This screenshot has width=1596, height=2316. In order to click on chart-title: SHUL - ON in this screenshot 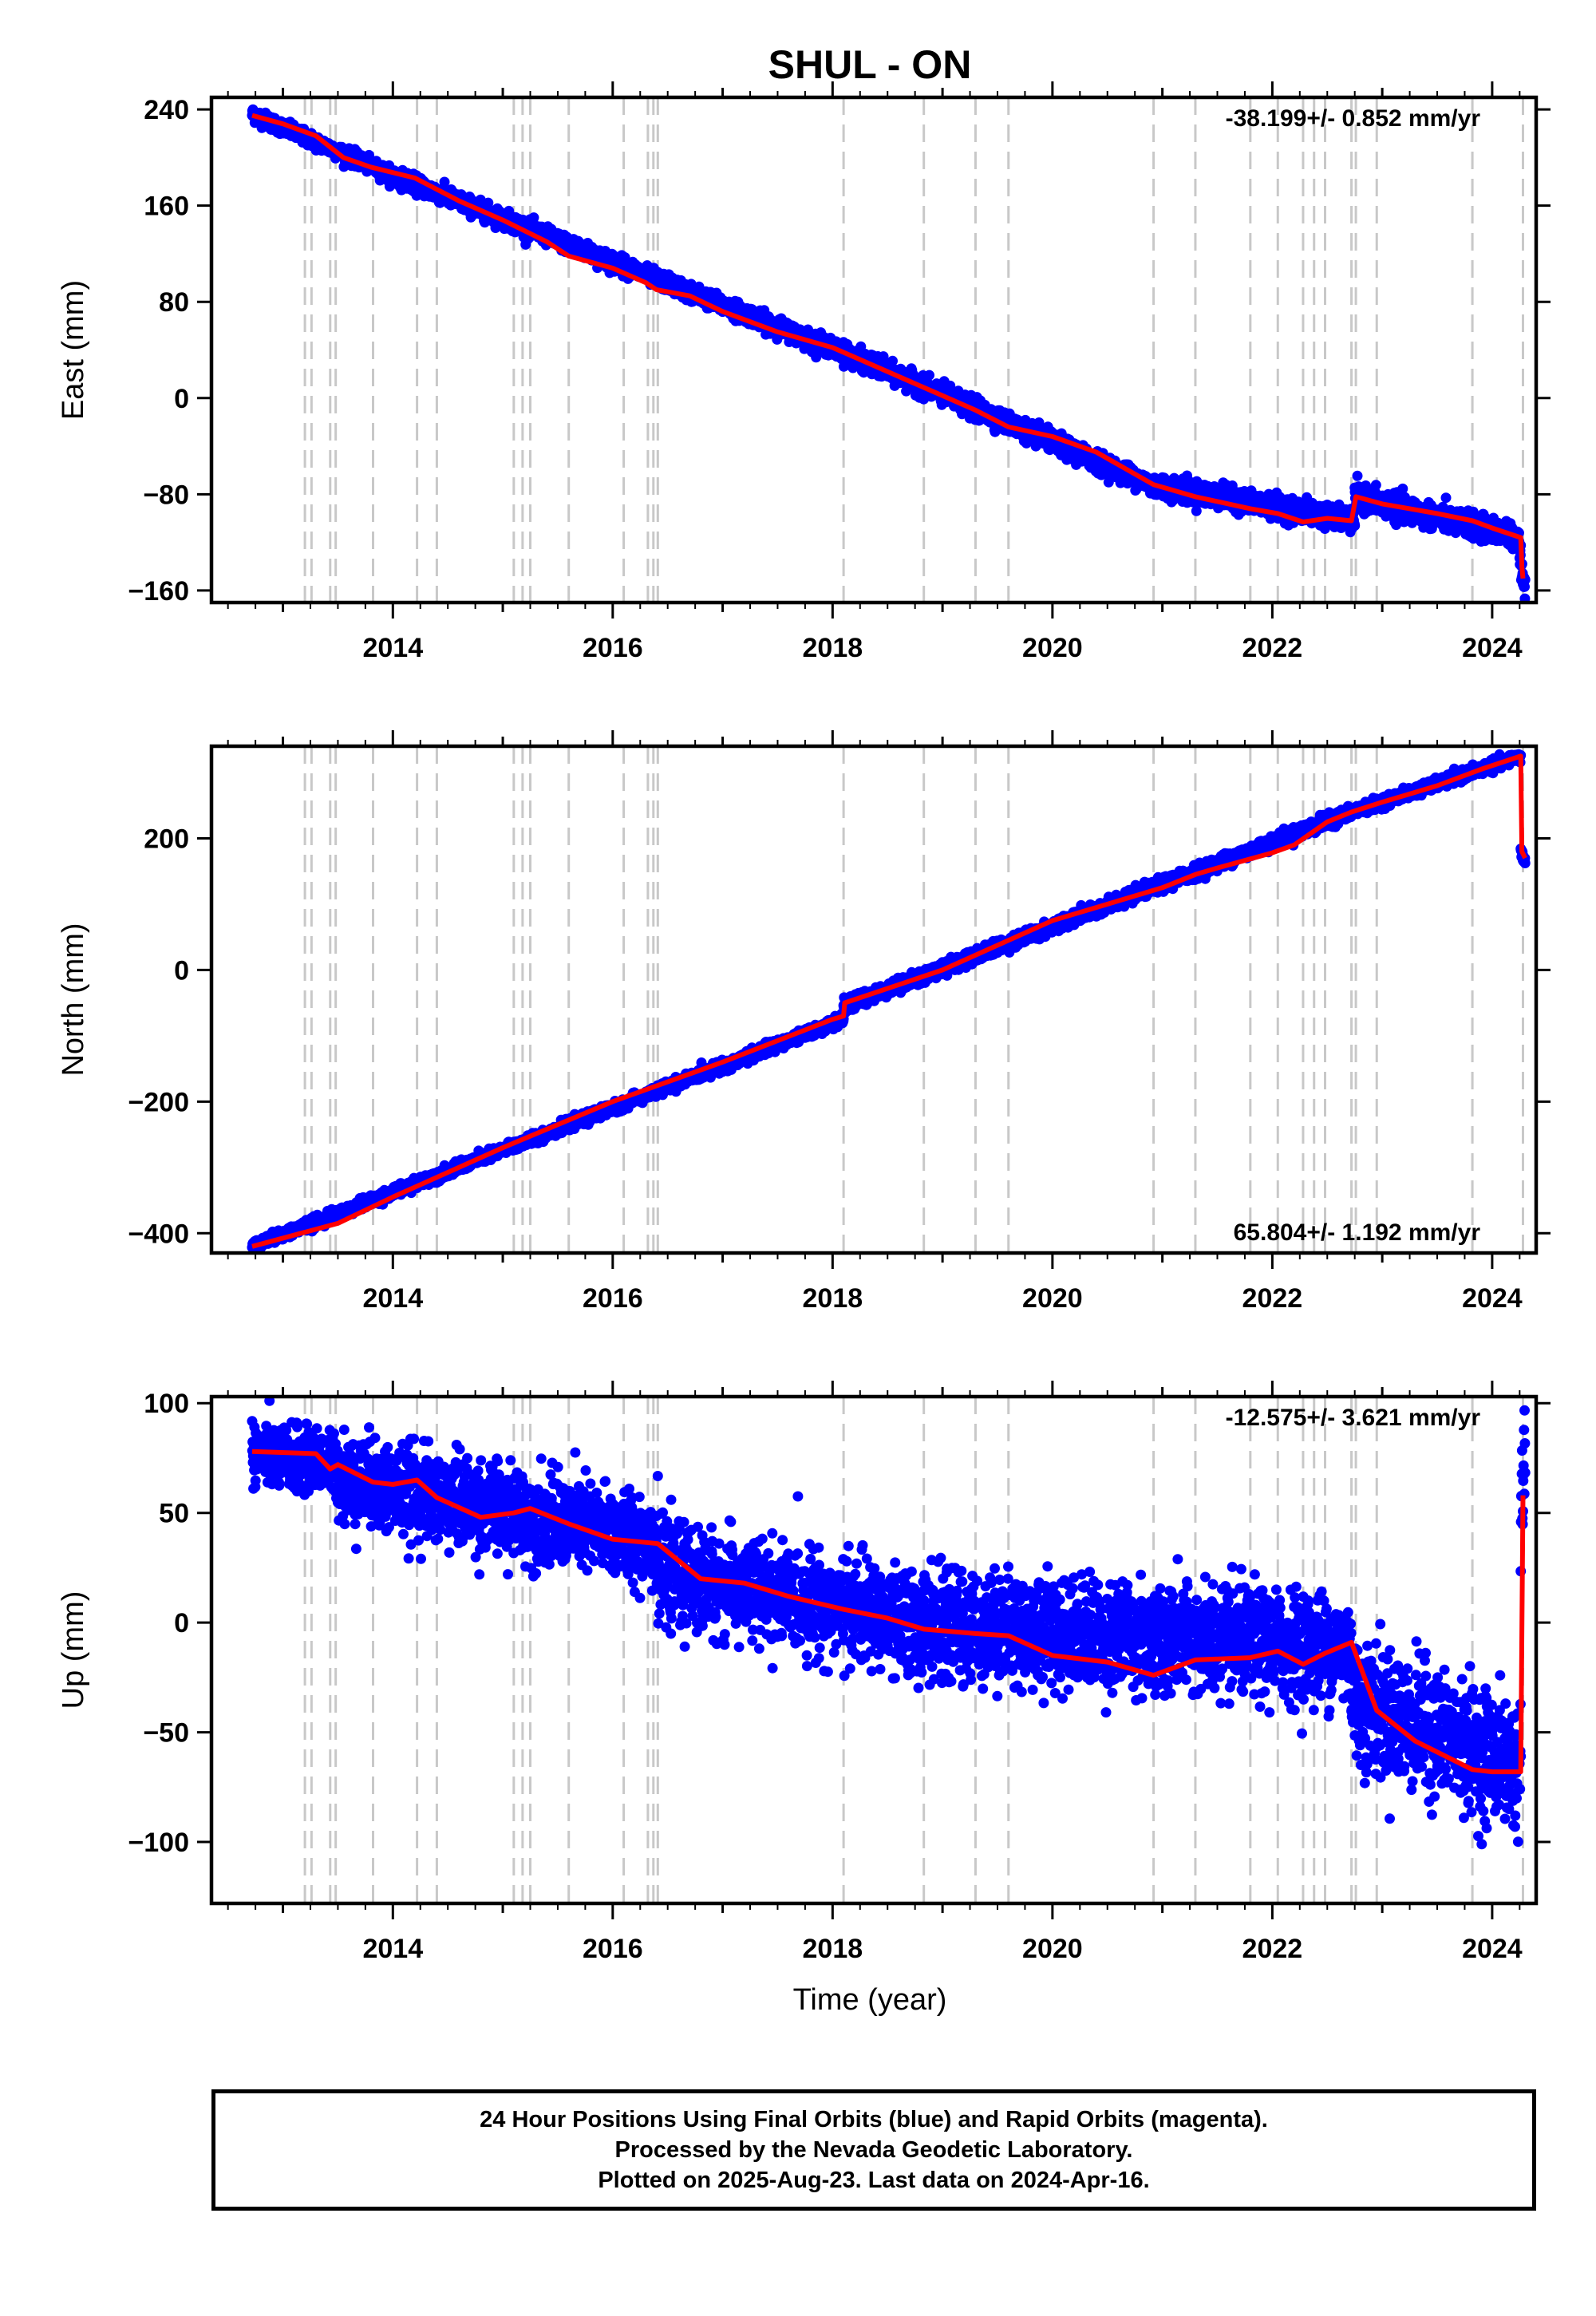, I will do `click(870, 64)`.